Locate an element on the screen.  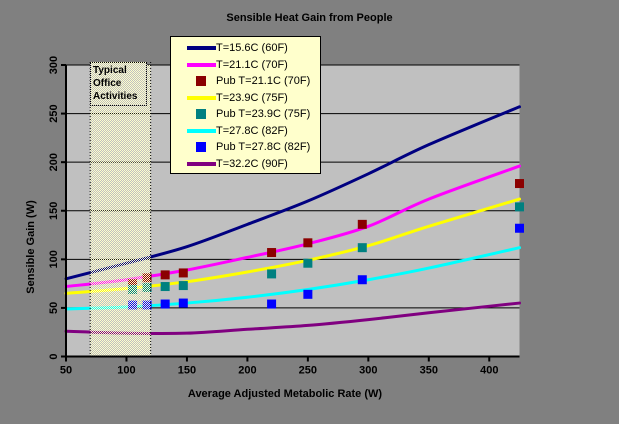
legend-item: Pub T=21.1C (70F) is located at coordinates (245, 81).